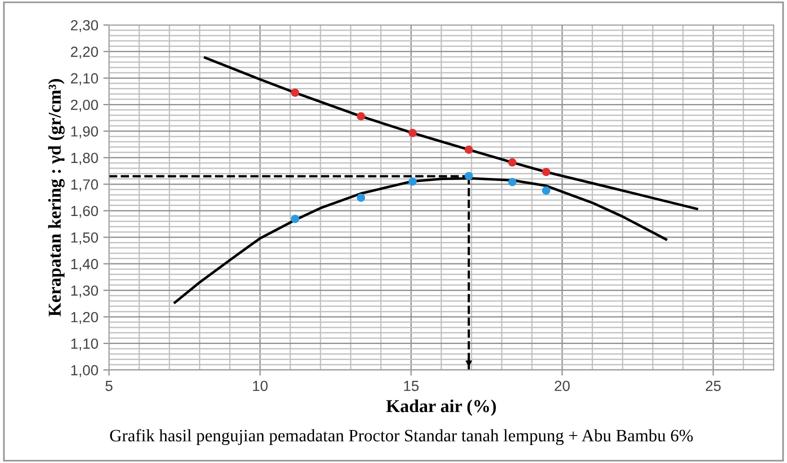 This screenshot has height=463, width=787. Describe the element at coordinates (109, 386) in the screenshot. I see `x-tick-label: 5` at that location.